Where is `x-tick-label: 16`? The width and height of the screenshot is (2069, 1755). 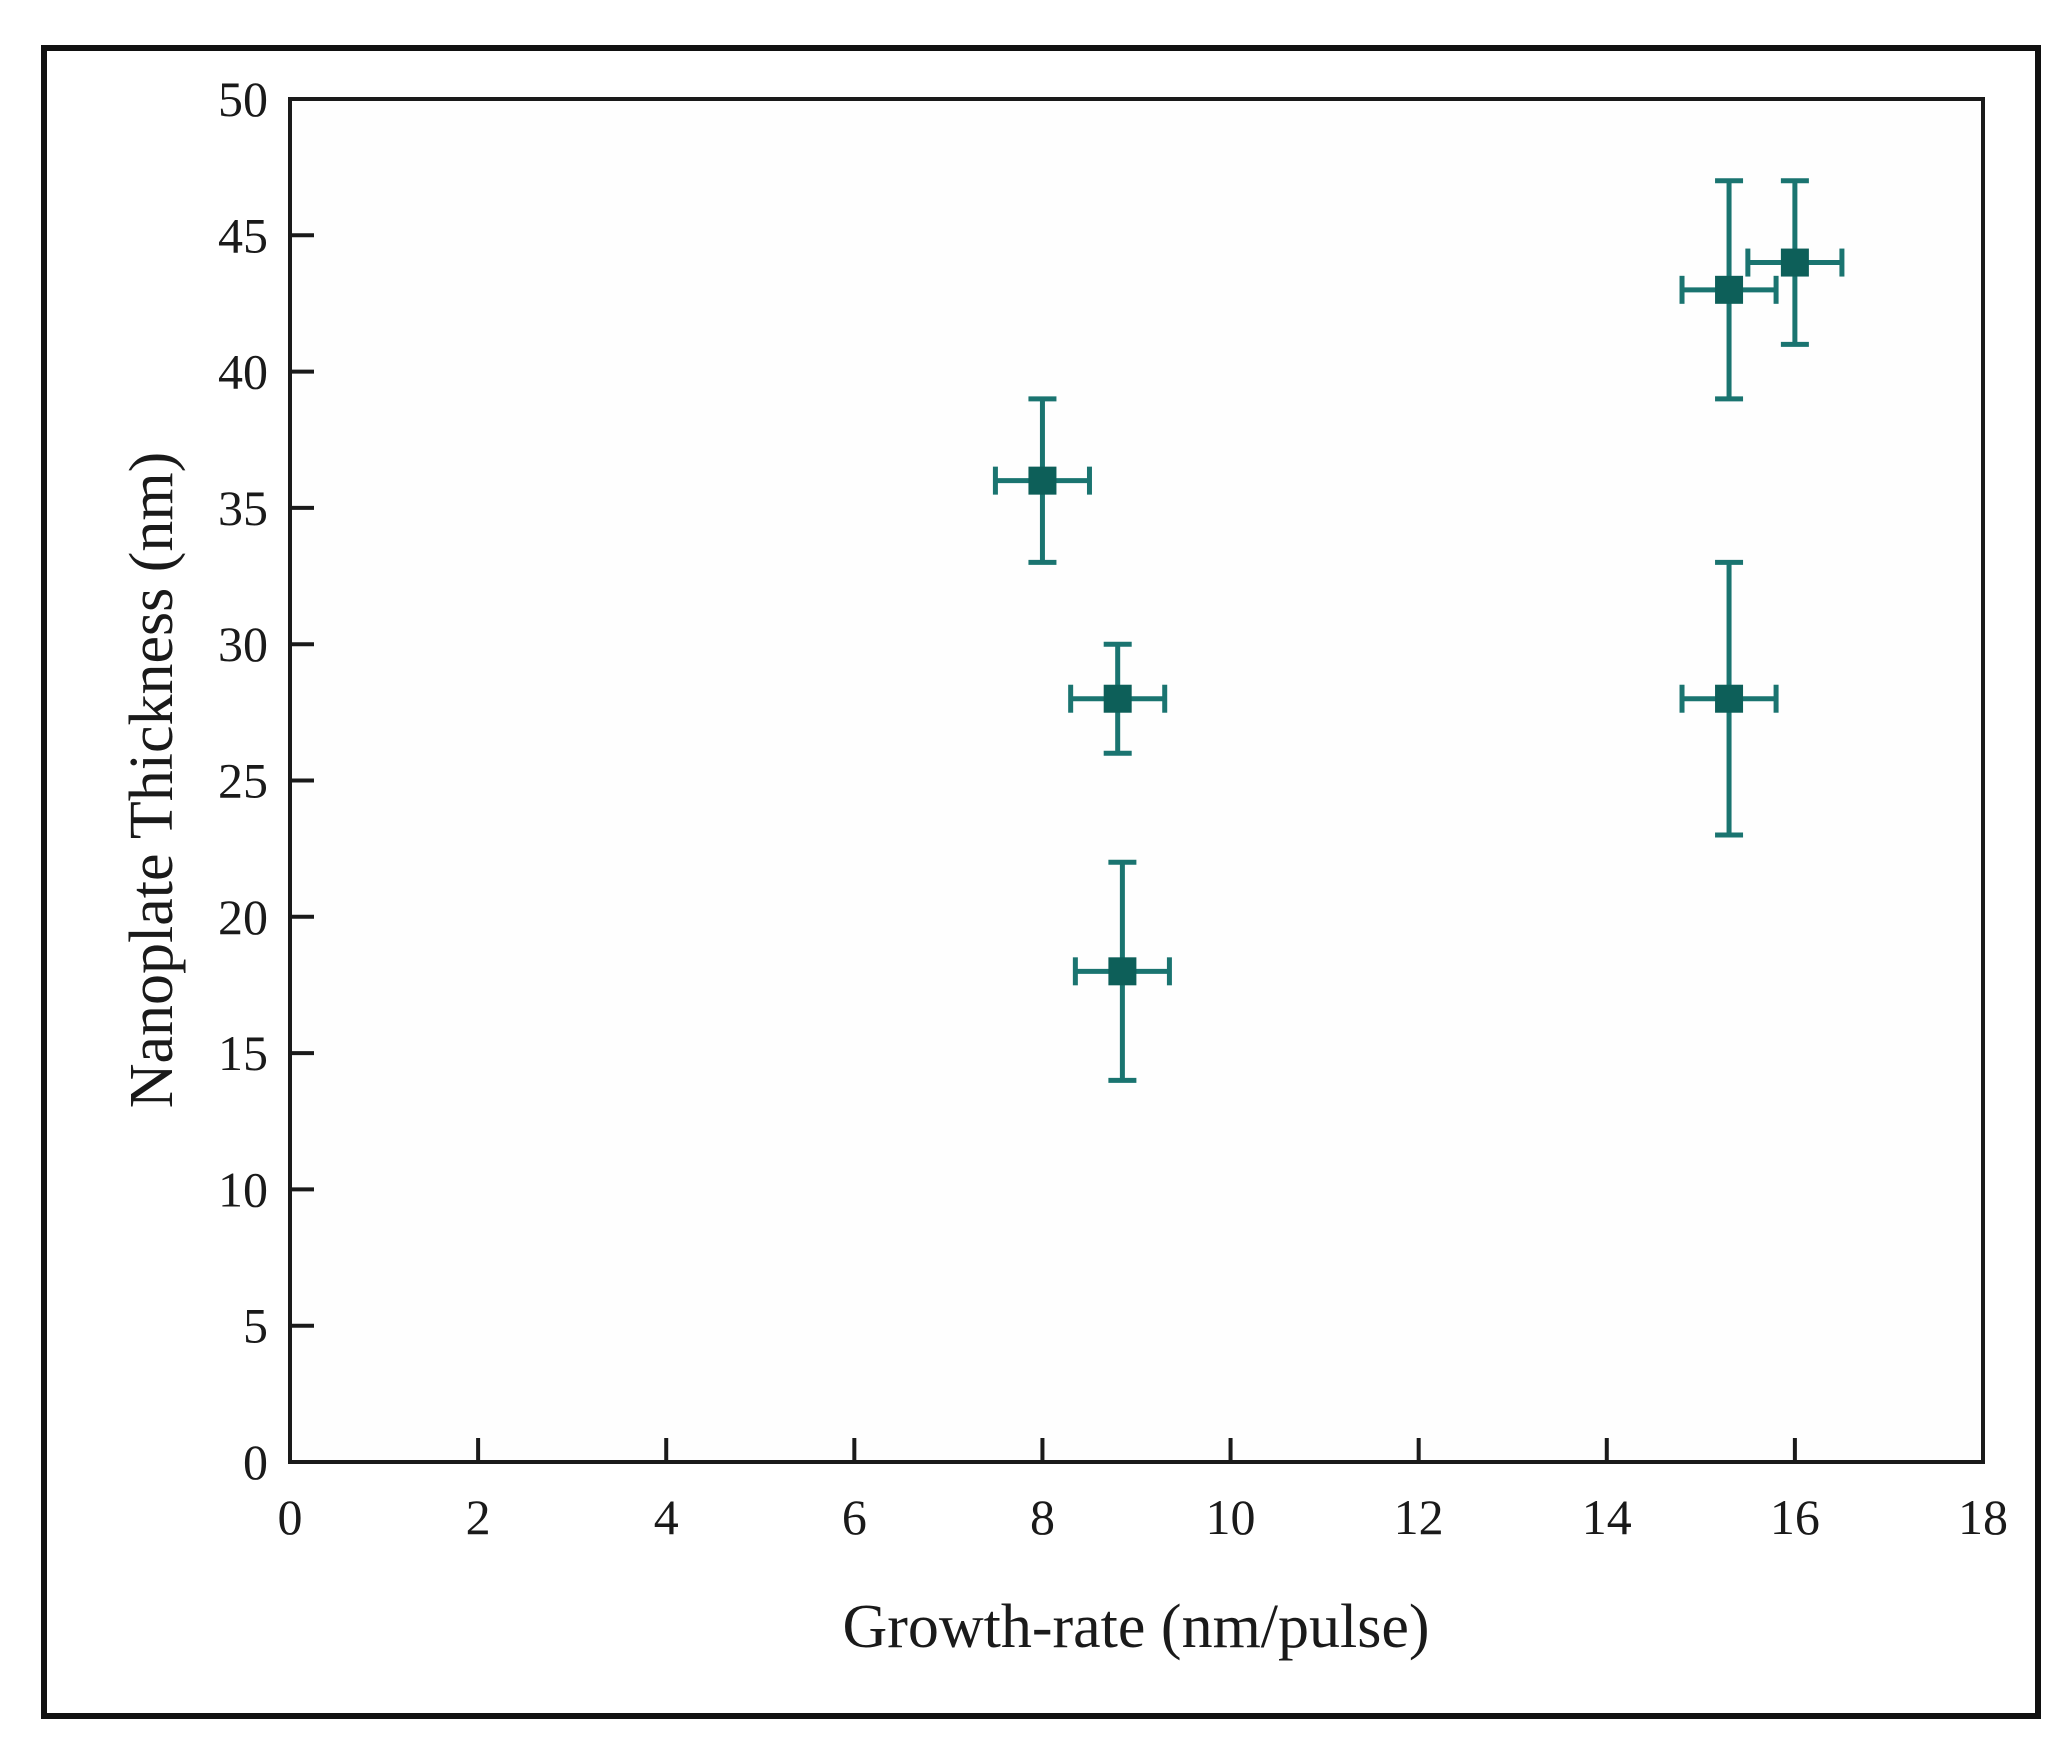
x-tick-label: 16 is located at coordinates (1795, 1517).